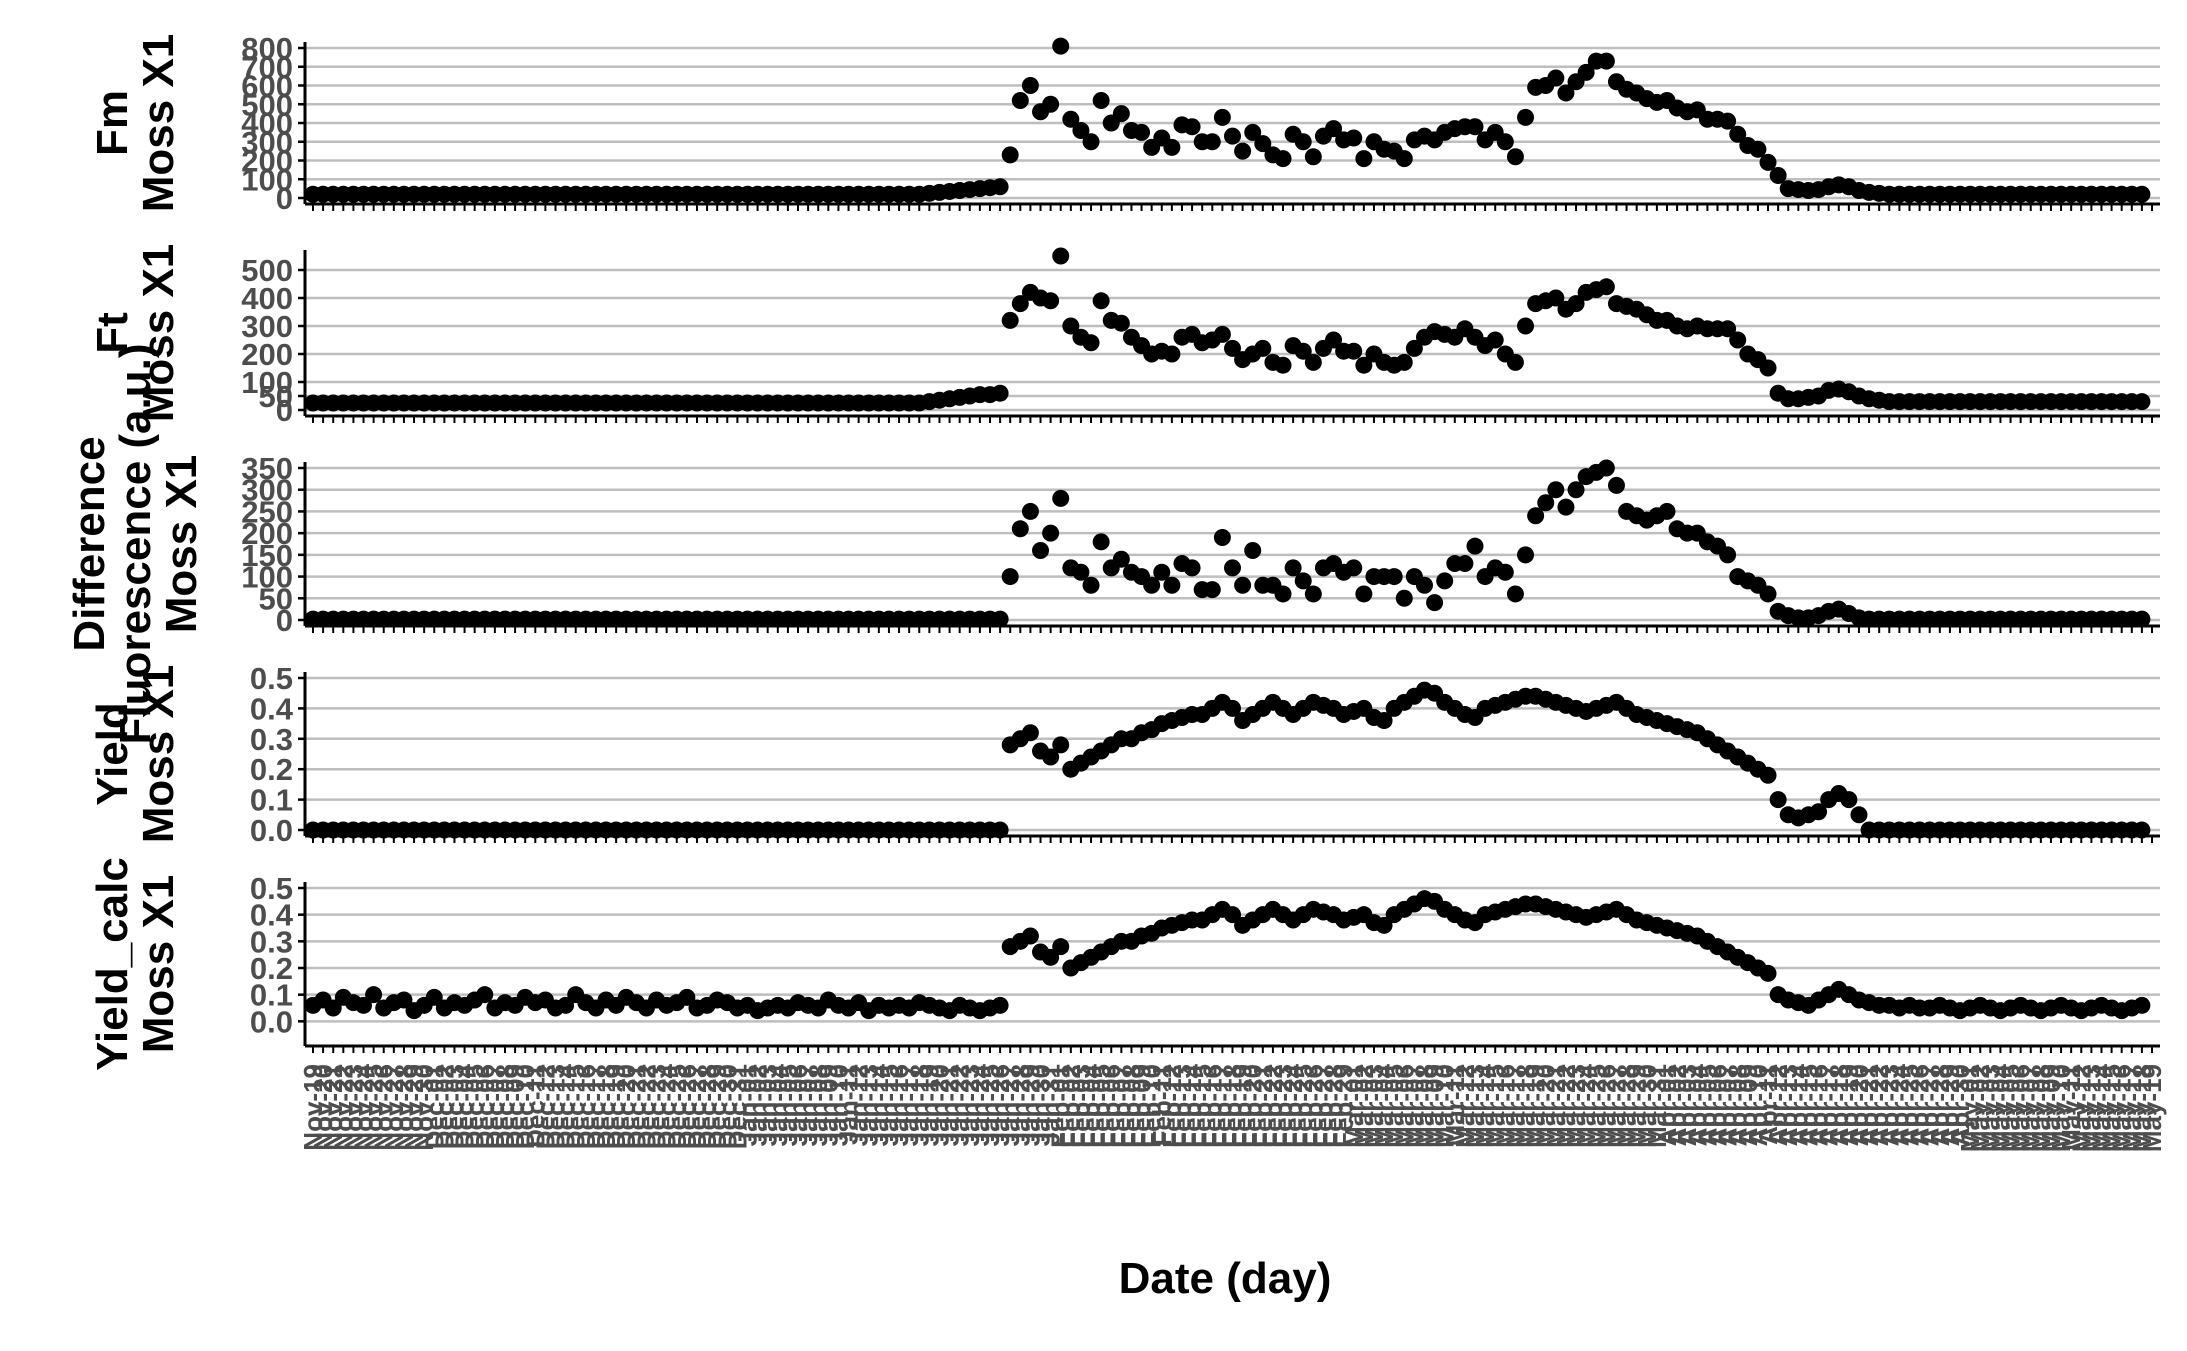 This screenshot has width=2187, height=1351. What do you see at coordinates (687, 1106) in the screenshot?
I see `x-tick-label: Dec-26` at bounding box center [687, 1106].